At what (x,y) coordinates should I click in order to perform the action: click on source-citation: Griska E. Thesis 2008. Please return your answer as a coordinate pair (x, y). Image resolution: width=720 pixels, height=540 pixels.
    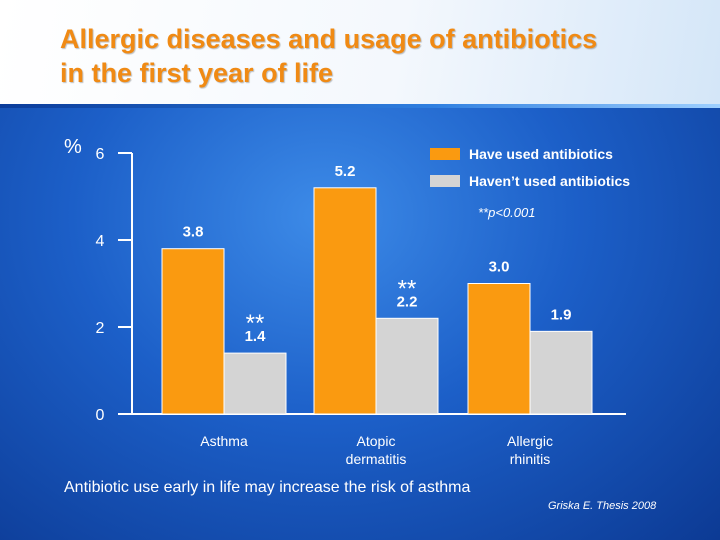
    Looking at the image, I should click on (602, 506).